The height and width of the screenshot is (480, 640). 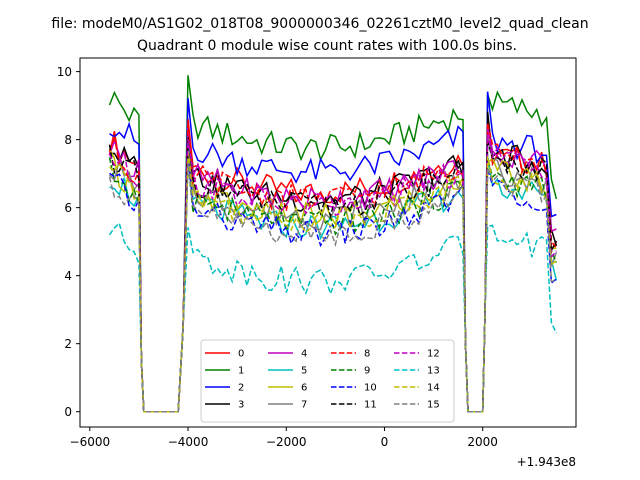 I want to click on x-tick-label: −2000, so click(x=286, y=442).